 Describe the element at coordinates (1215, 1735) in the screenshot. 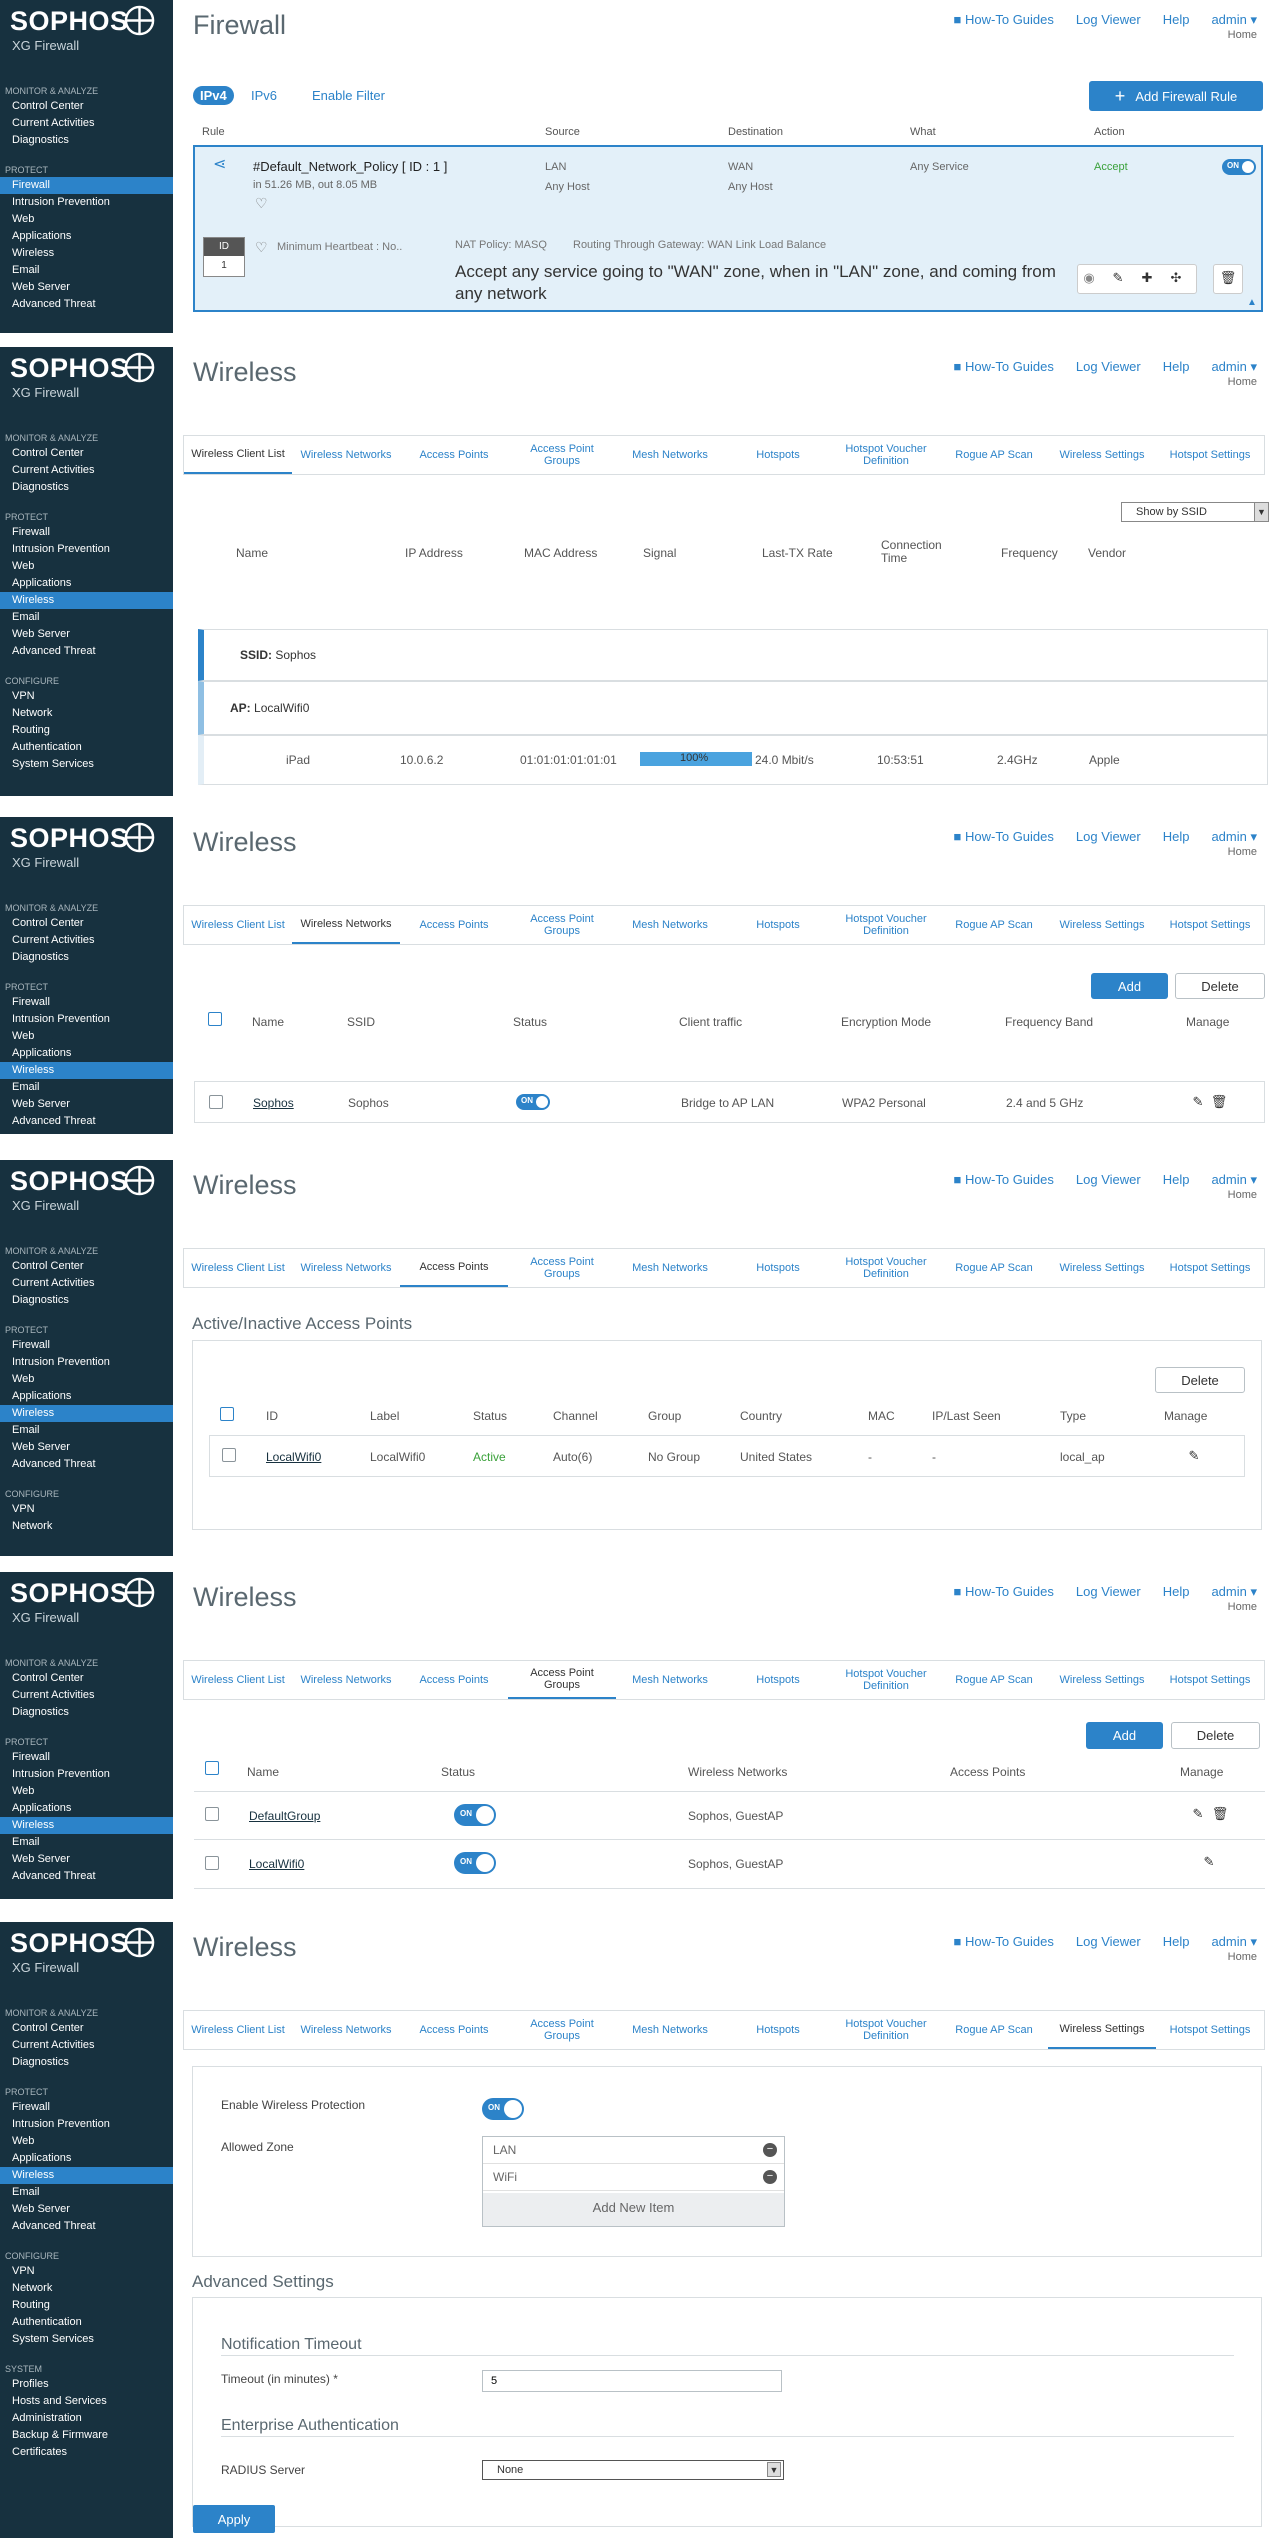

I see `delete-button: Delete` at that location.